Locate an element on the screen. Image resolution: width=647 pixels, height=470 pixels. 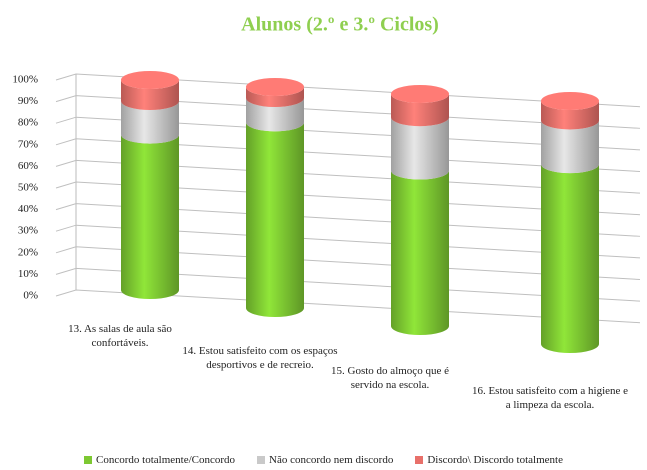
chart-title: Alunos (2.º e 3.º Ciclos) is located at coordinates (340, 25).